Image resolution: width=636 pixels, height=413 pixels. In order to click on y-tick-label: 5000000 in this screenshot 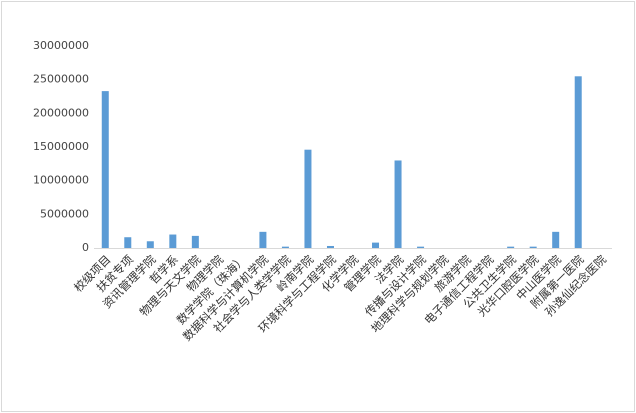, I will do `click(64, 213)`.